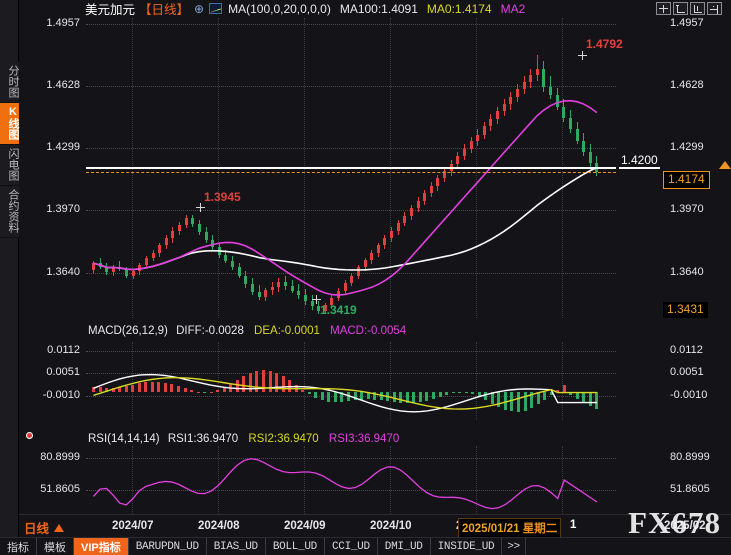 The width and height of the screenshot is (731, 555). Describe the element at coordinates (663, 8) in the screenshot. I see `move-icon` at that location.